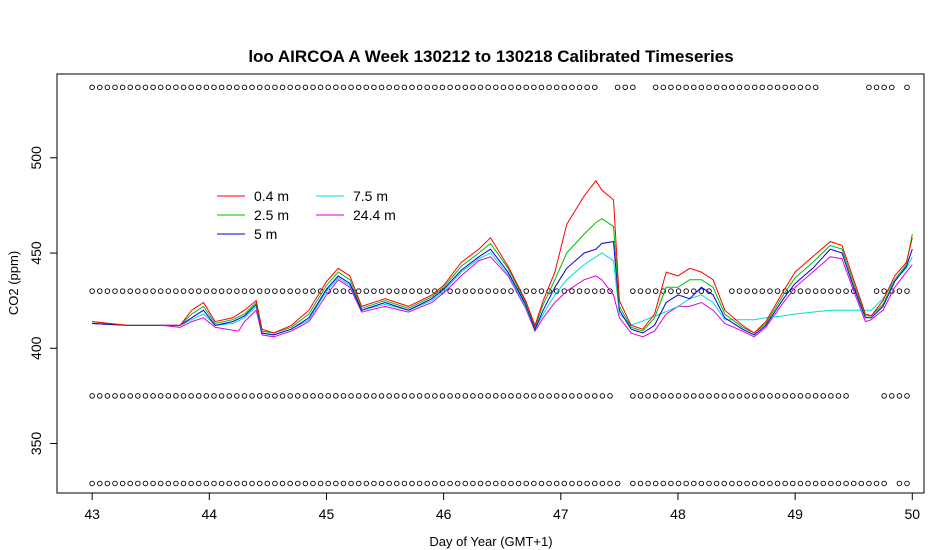 This screenshot has height=550, width=950. What do you see at coordinates (92, 514) in the screenshot?
I see `x-tick-label: 43` at bounding box center [92, 514].